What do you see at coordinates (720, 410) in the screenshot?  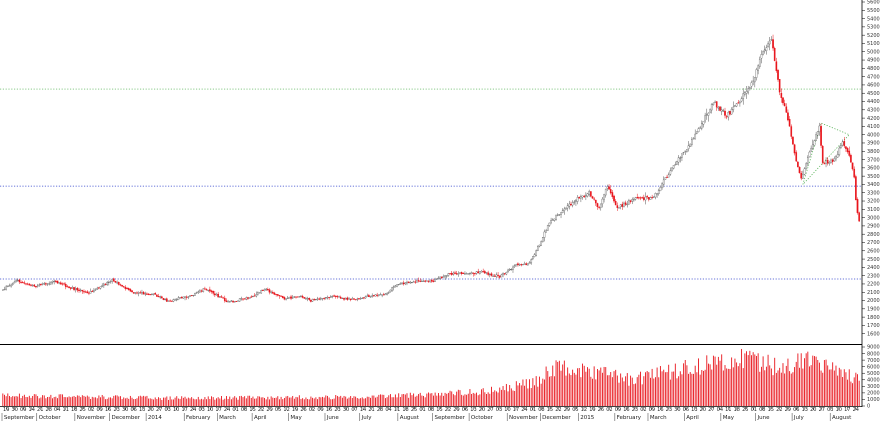 I see `date-tick-label: 04` at bounding box center [720, 410].